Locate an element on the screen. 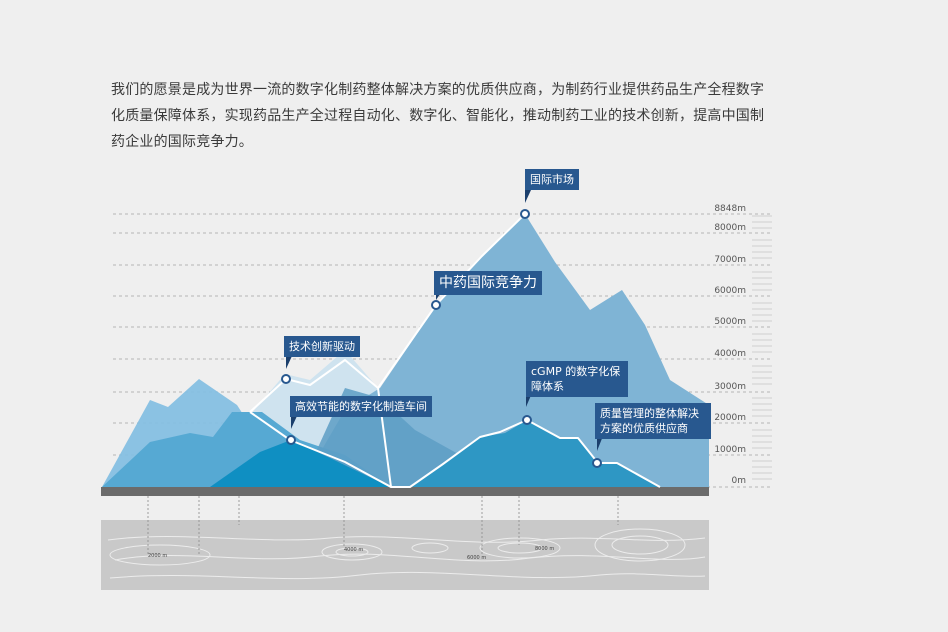  altitude-label: 8000m is located at coordinates (730, 228).